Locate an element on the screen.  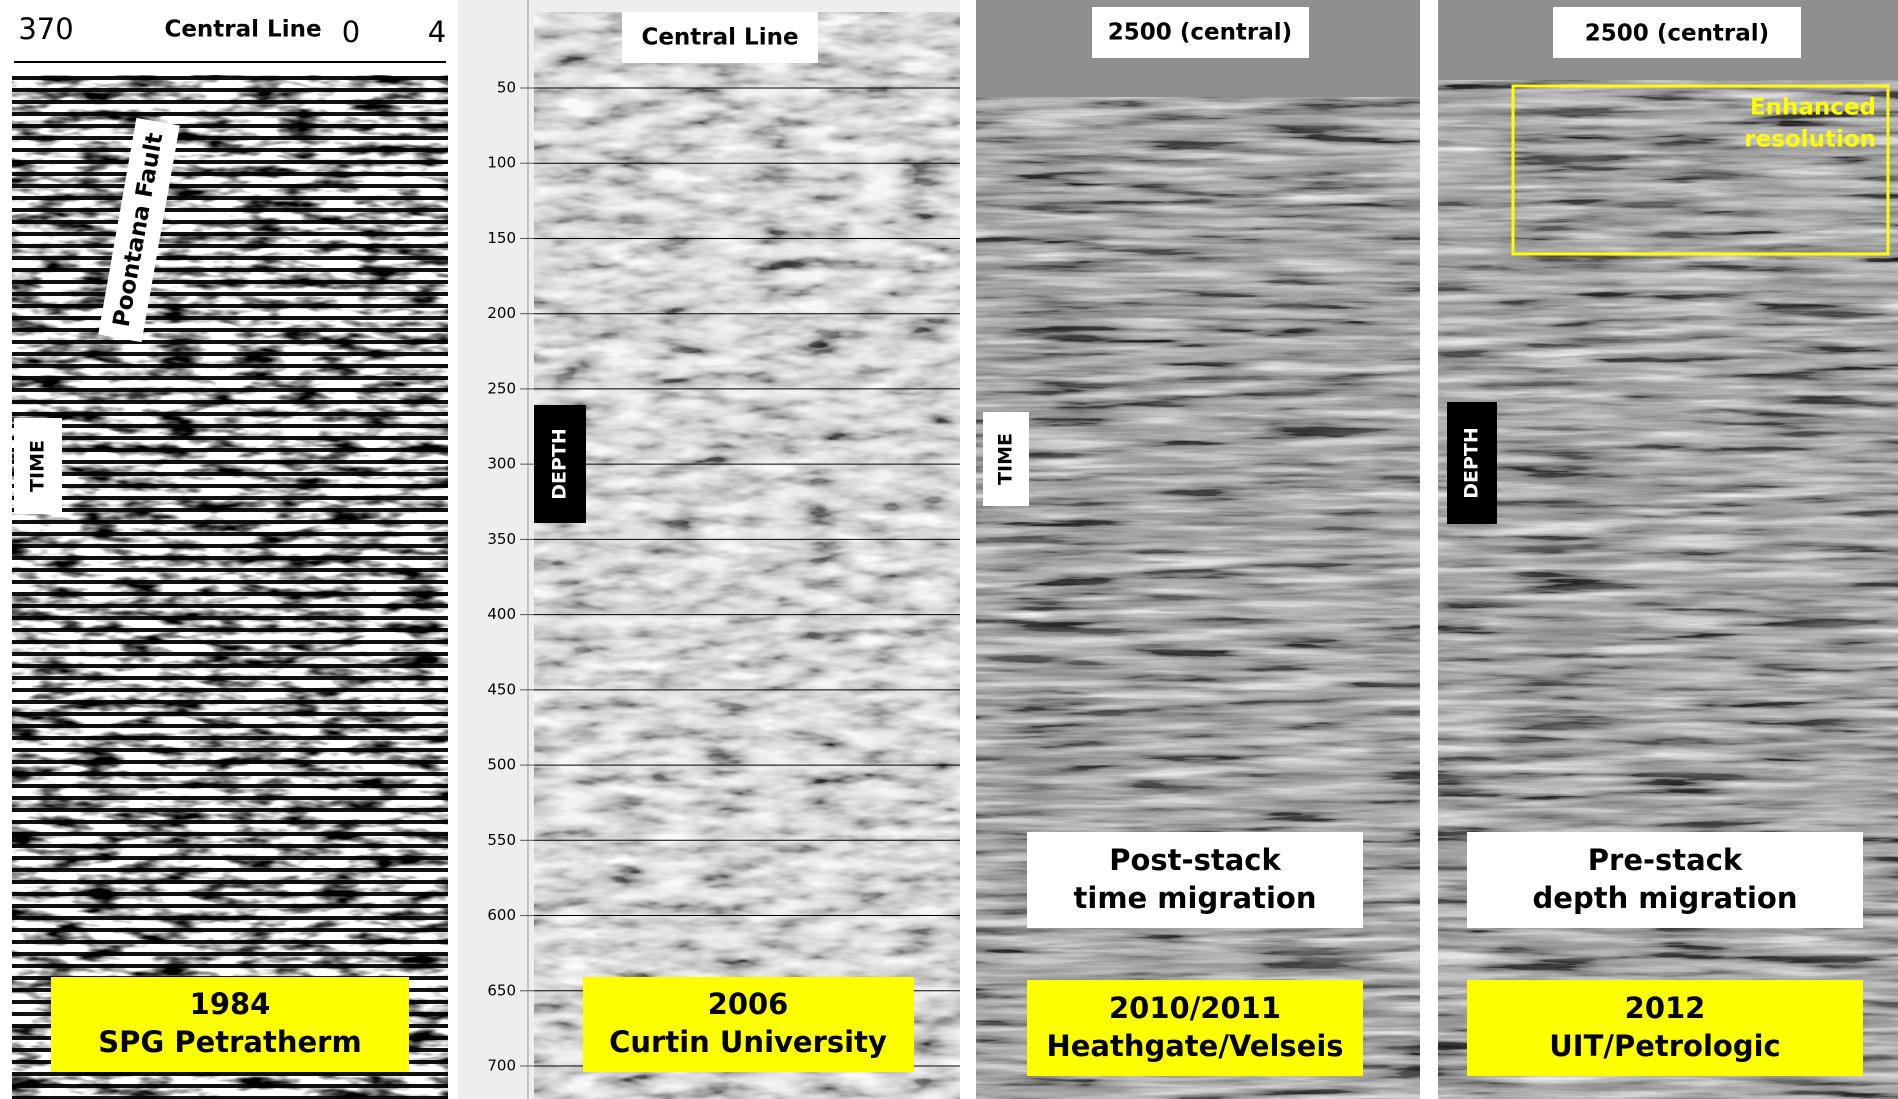
ruler-label: 4 is located at coordinates (437, 32).